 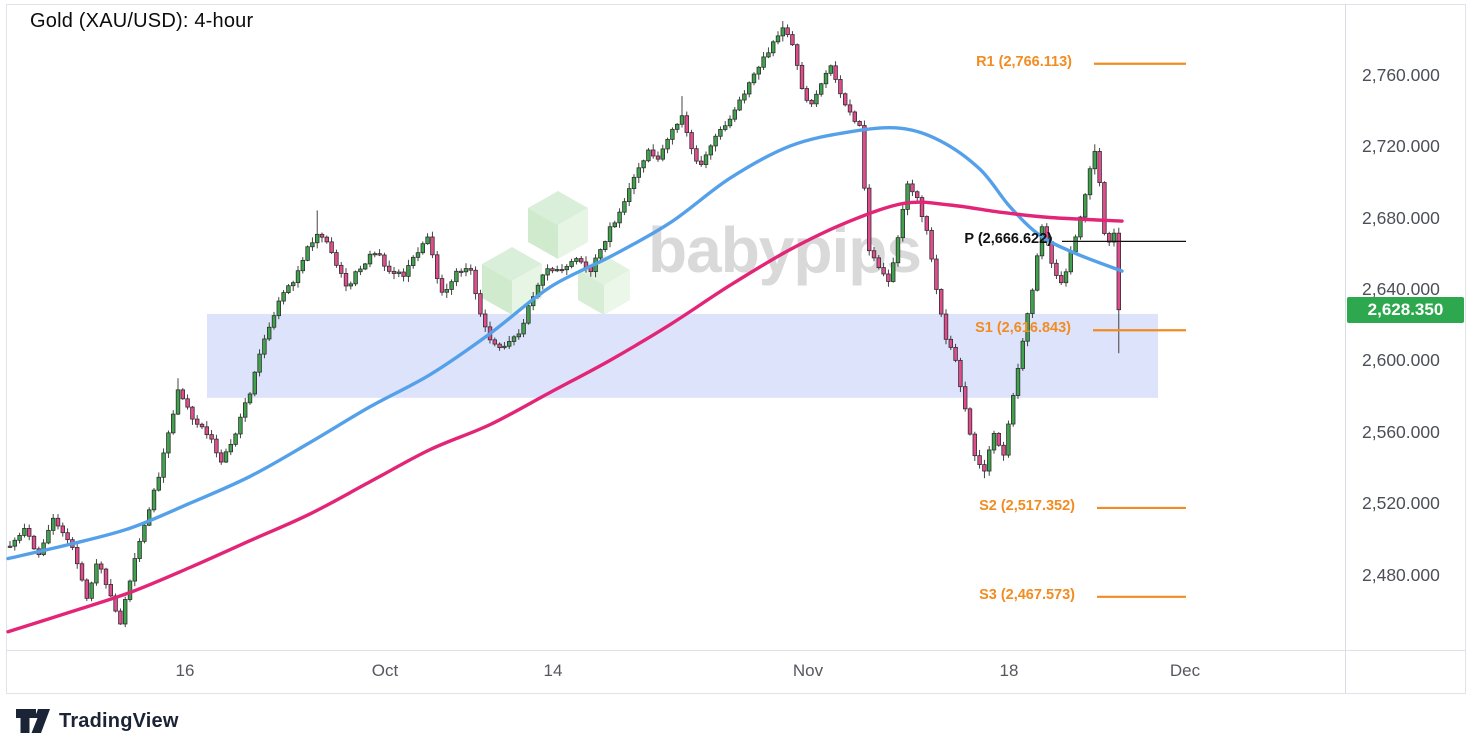 I want to click on babypips-watermark: babypips, so click(x=708, y=252).